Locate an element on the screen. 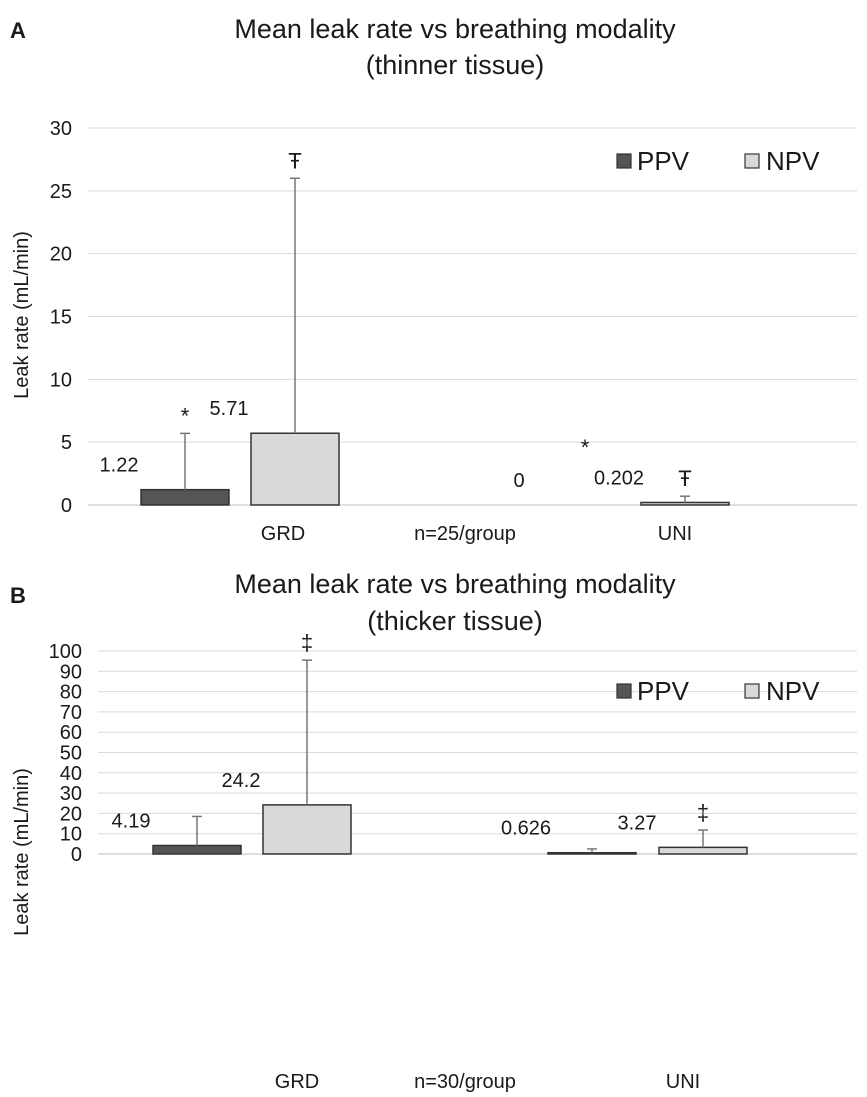 The image size is (867, 1097). panel-b-category-uni: UNI is located at coordinates (683, 1082).